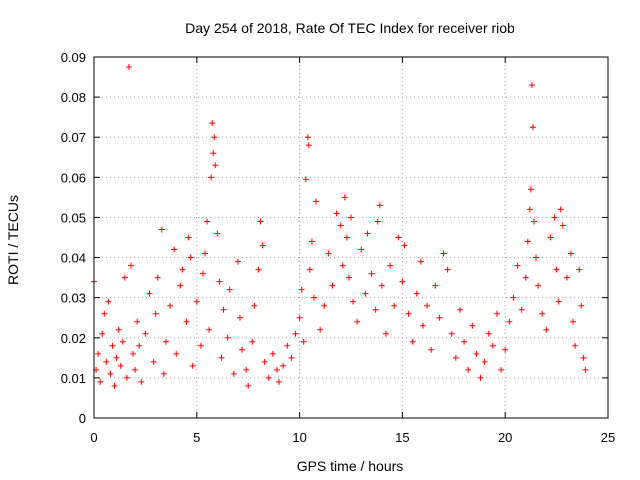 This screenshot has width=640, height=480. I want to click on x-tick-label: 0, so click(93, 437).